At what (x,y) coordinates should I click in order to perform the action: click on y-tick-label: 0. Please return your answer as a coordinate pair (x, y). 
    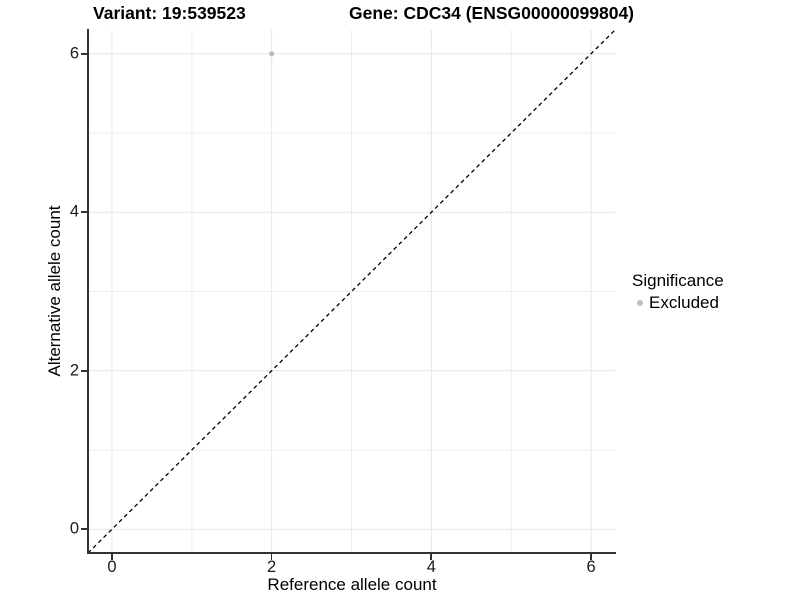
    Looking at the image, I should click on (74, 528).